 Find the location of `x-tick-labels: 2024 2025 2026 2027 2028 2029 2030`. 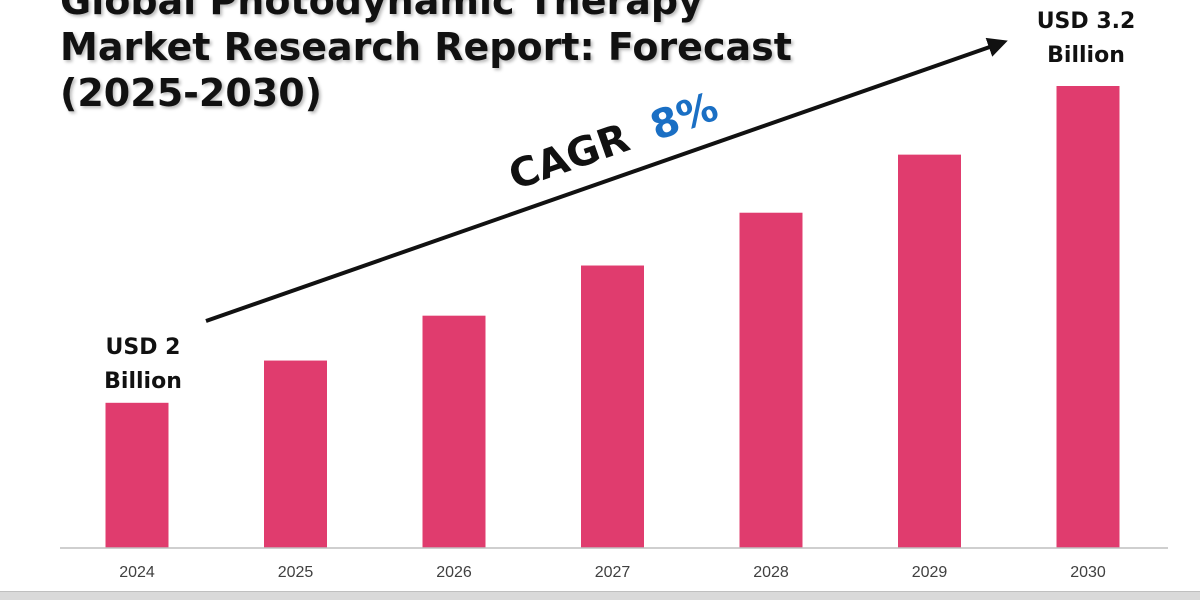

x-tick-labels: 2024 2025 2026 2027 2028 2029 2030 is located at coordinates (612, 572).